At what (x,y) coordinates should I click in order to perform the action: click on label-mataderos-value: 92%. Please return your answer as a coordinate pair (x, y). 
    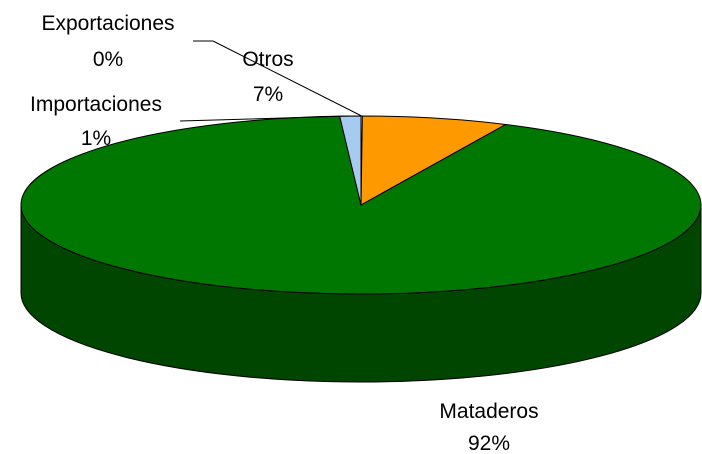
    Looking at the image, I should click on (489, 443).